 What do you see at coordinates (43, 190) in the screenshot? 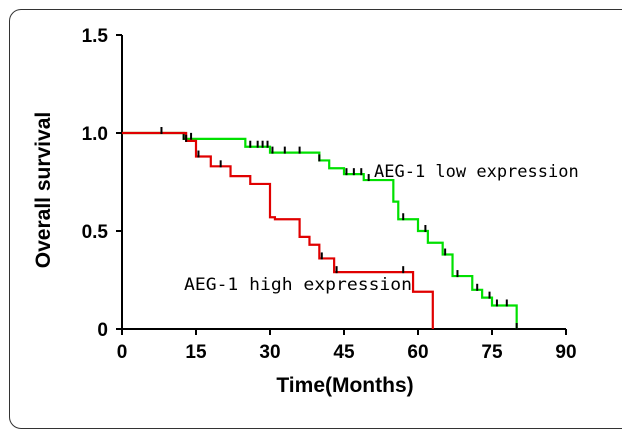
I see `y-axis-title: Overall survival` at bounding box center [43, 190].